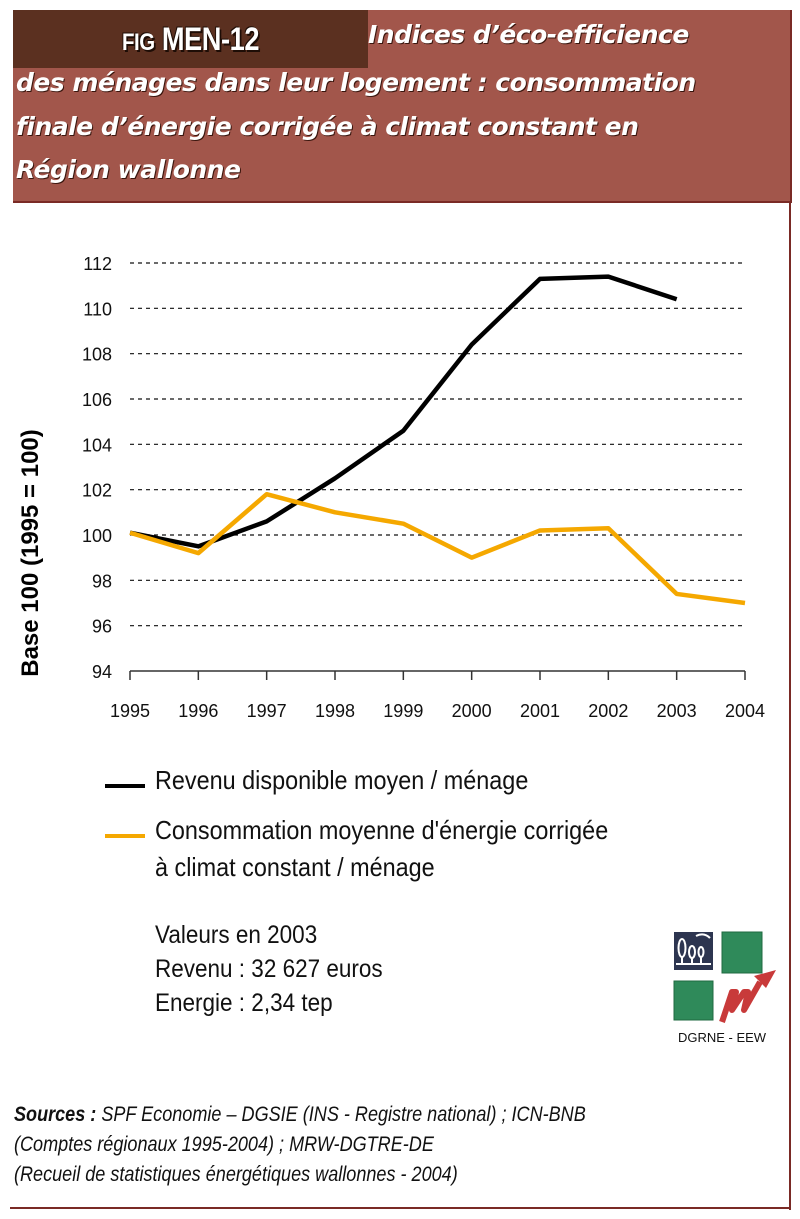  What do you see at coordinates (295, 867) in the screenshot?
I see `legend-label-energie-line-2: à climat constant / ménage` at bounding box center [295, 867].